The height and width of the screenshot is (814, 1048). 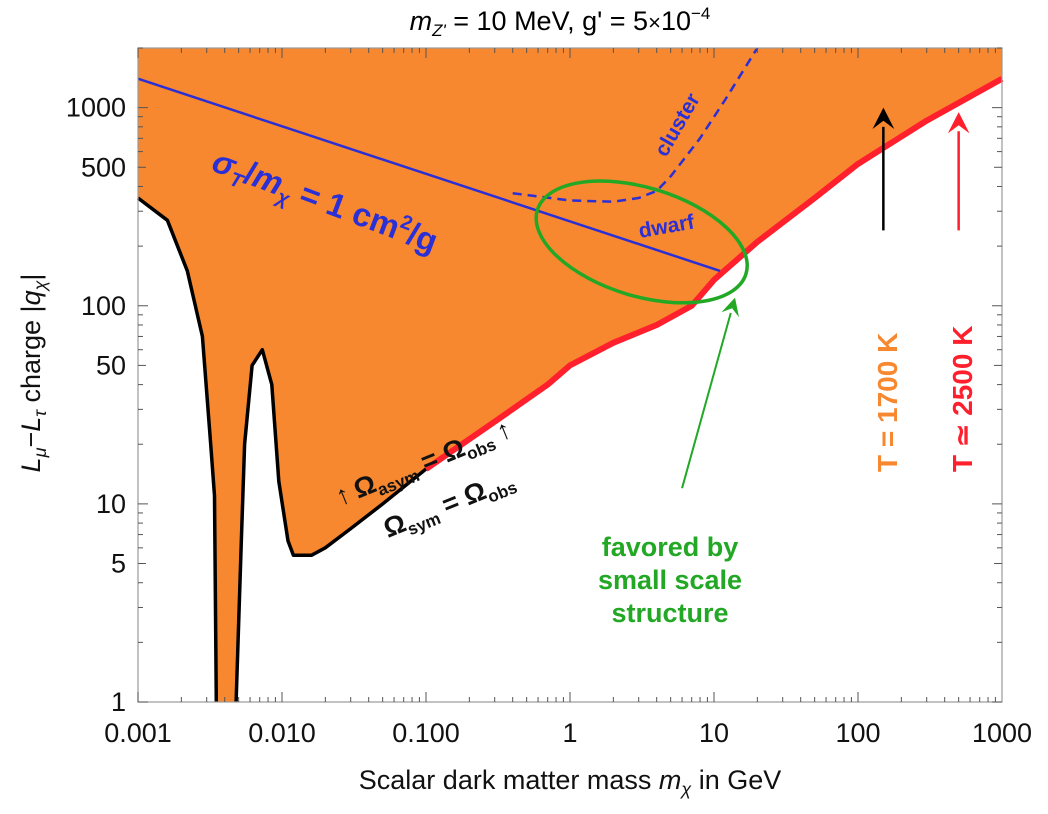 I want to click on x-tick-label: 100, so click(x=857, y=733).